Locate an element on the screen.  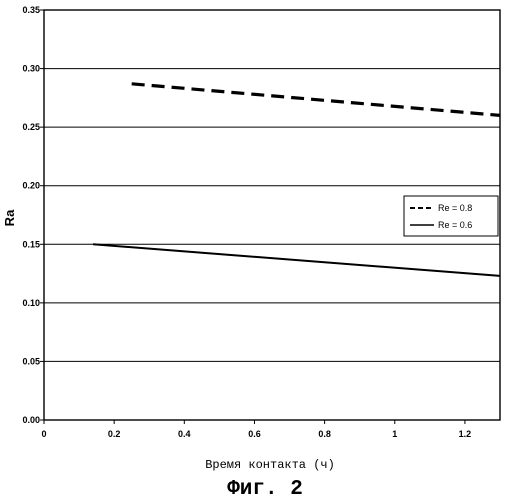
x-tick-label: 0.2 is located at coordinates (114, 434).